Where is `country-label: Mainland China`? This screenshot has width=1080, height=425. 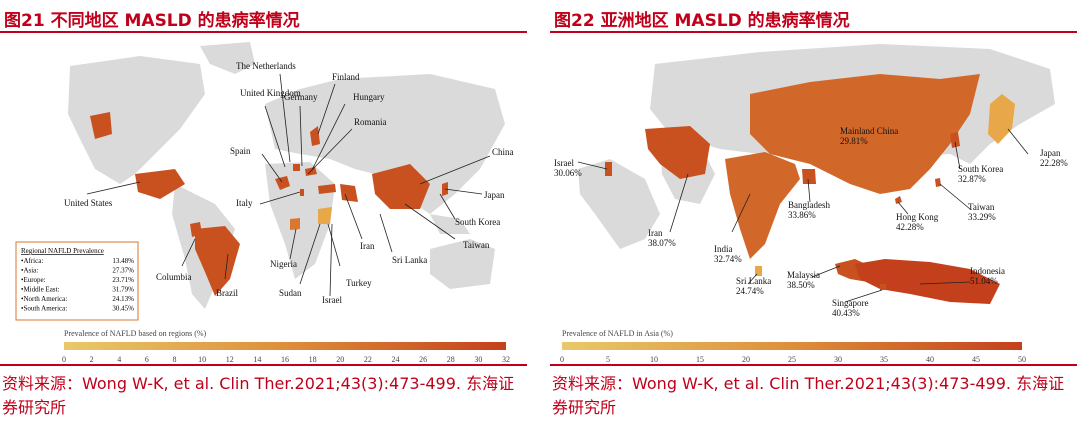
country-label: Mainland China is located at coordinates (869, 131).